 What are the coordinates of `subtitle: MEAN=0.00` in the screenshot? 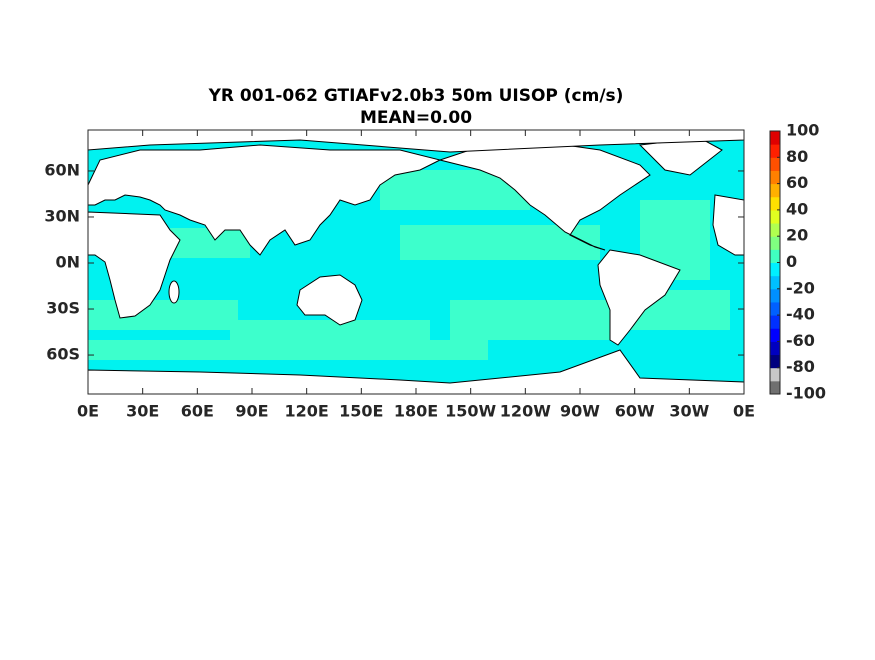 It's located at (416, 118).